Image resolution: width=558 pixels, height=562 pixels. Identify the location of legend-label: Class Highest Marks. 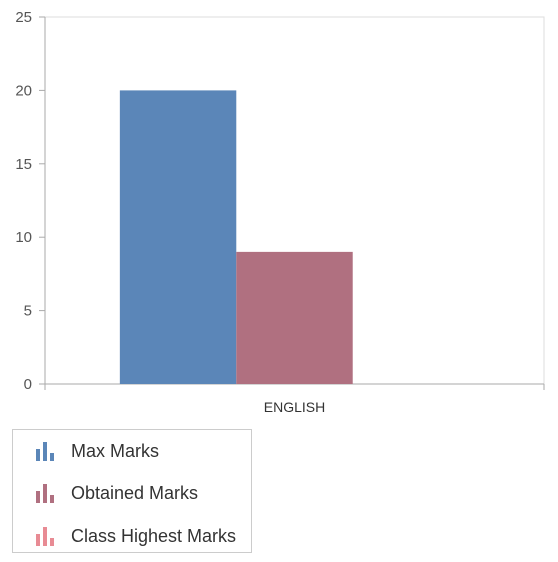
(154, 535).